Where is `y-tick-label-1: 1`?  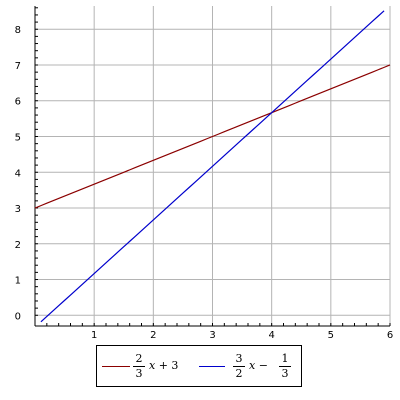 y-tick-label-1: 1 is located at coordinates (18, 281).